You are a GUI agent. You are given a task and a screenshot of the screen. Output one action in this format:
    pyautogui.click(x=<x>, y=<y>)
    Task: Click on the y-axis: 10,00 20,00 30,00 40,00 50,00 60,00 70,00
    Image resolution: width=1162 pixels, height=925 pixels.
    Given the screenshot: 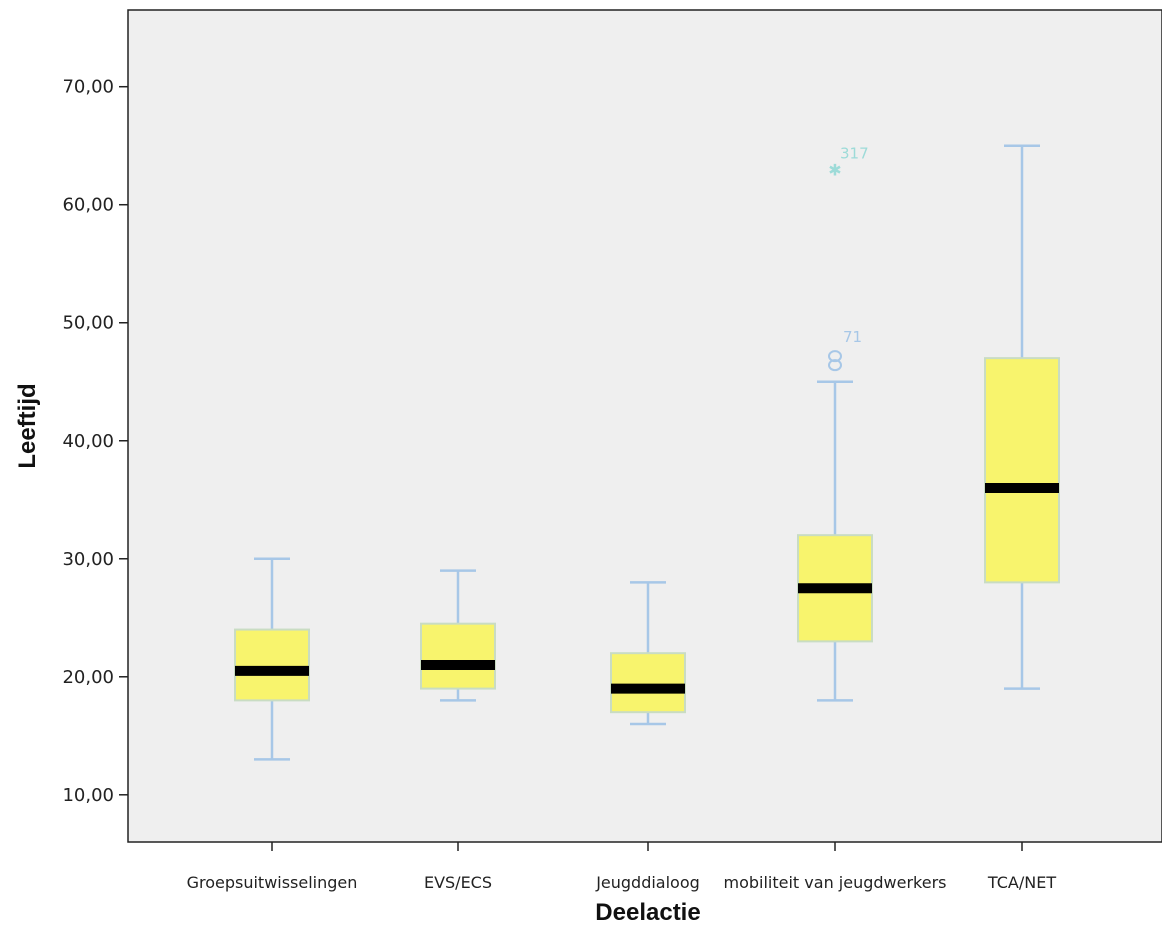 What is the action you would take?
    pyautogui.click(x=95, y=441)
    